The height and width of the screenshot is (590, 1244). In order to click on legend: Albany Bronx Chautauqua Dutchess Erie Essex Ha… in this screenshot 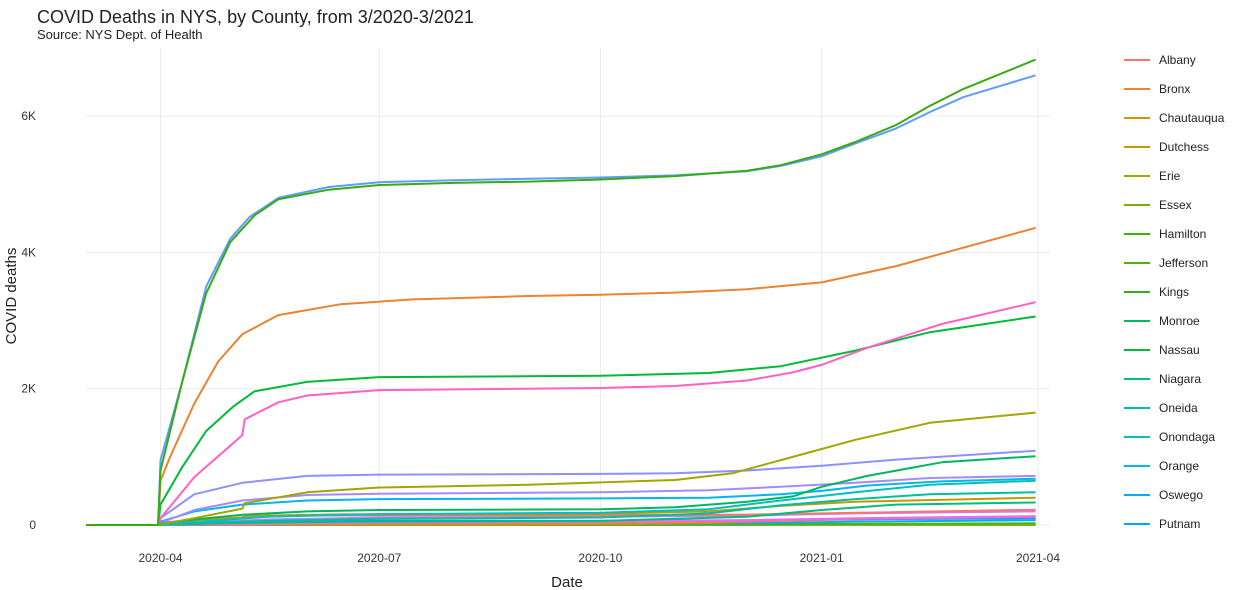, I will do `click(1174, 292)`.